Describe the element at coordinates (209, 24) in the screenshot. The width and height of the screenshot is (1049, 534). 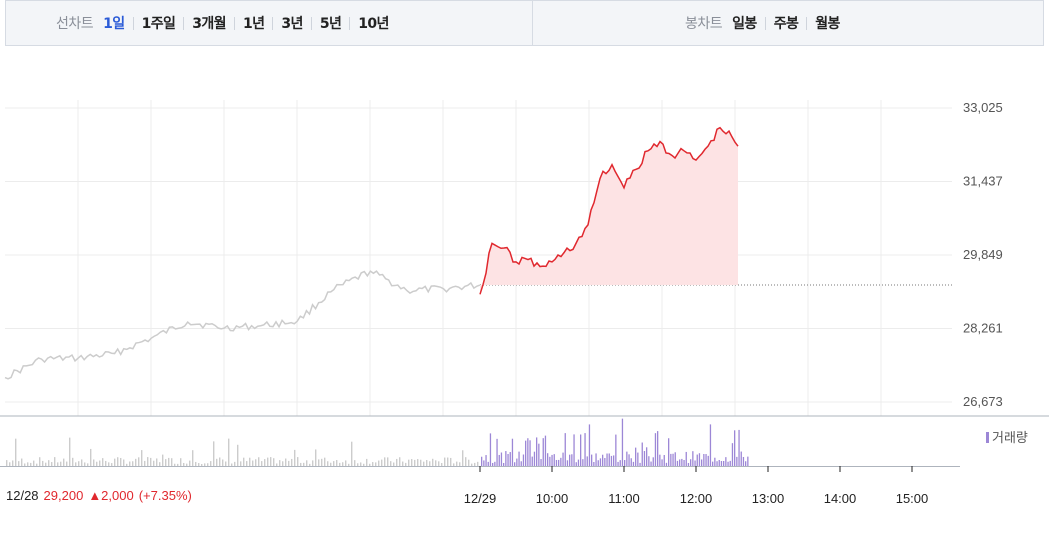
I see `period-3month: 3개월` at that location.